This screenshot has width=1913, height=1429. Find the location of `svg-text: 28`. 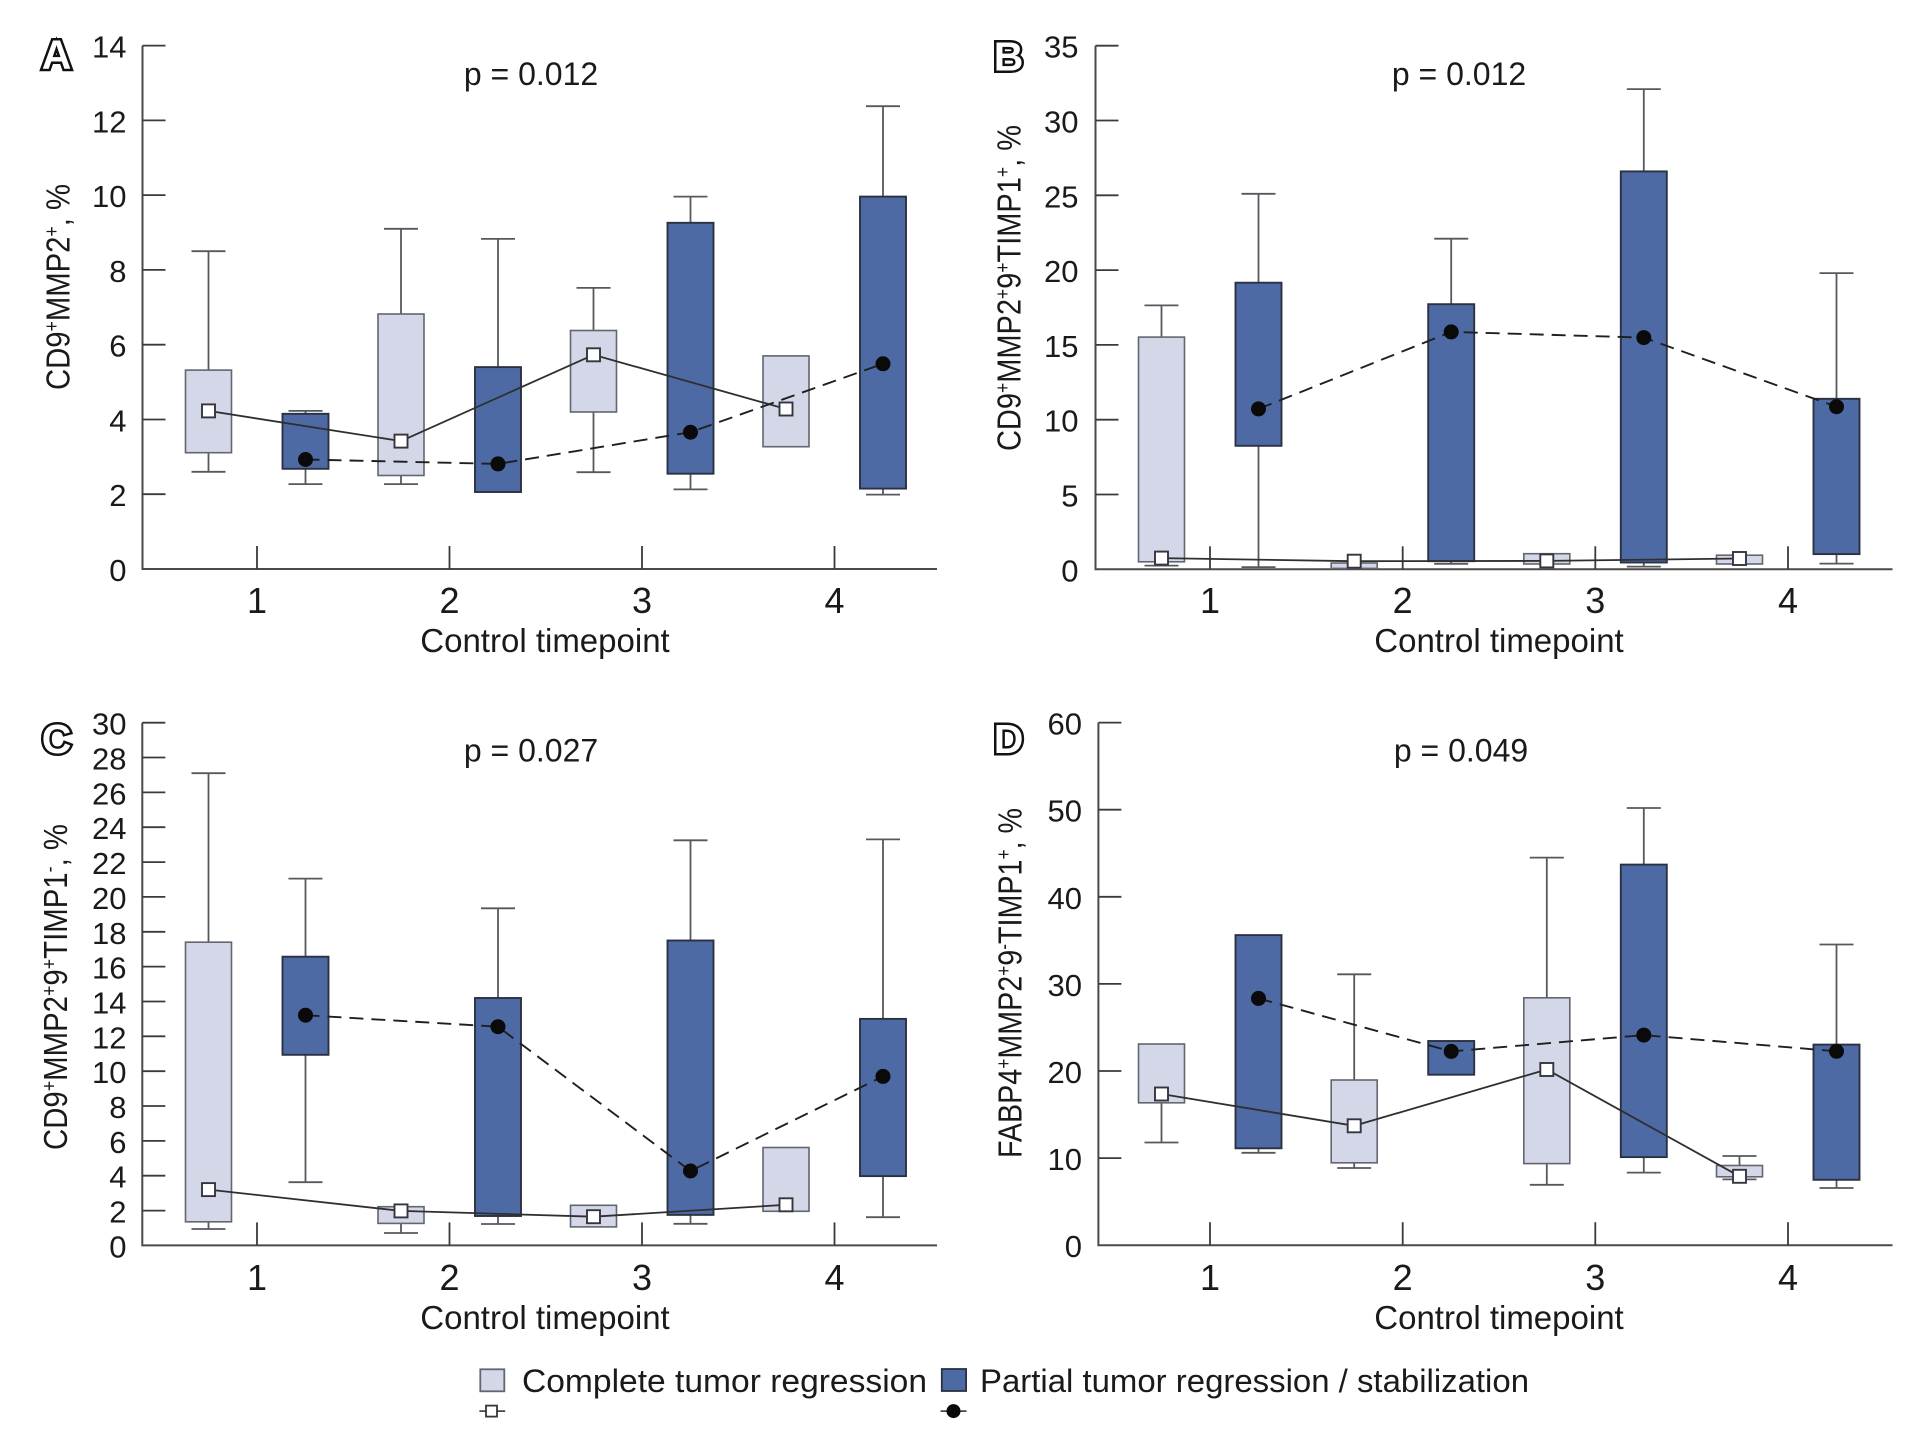

svg-text: 28 is located at coordinates (109, 759).